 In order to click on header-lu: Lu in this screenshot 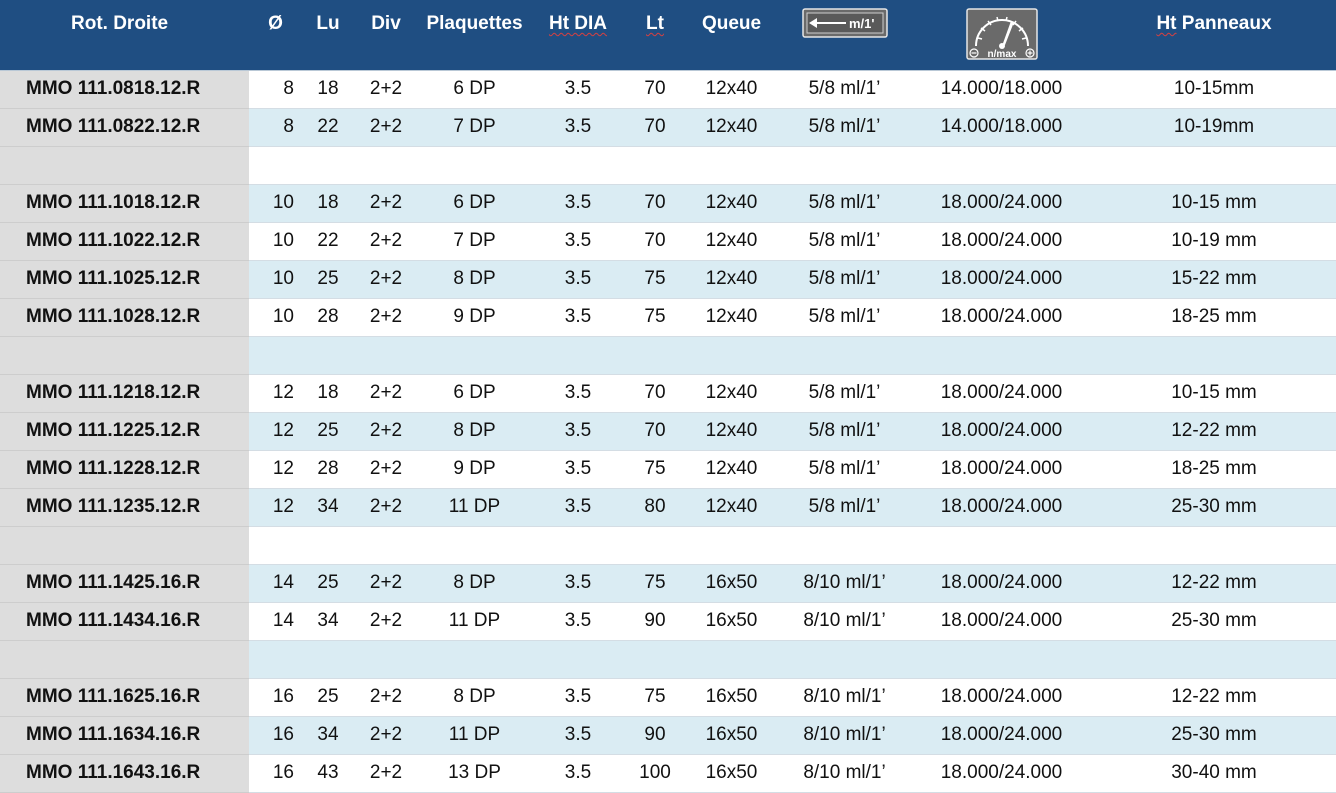, I will do `click(328, 35)`.